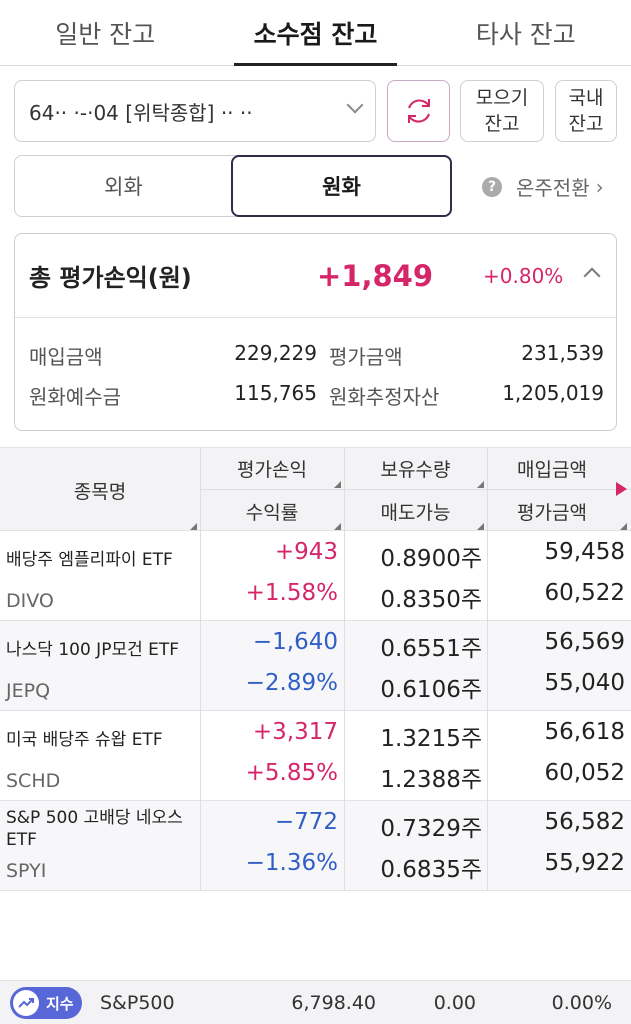 The width and height of the screenshot is (631, 1024). What do you see at coordinates (100, 491) in the screenshot?
I see `header-name: 종목명` at bounding box center [100, 491].